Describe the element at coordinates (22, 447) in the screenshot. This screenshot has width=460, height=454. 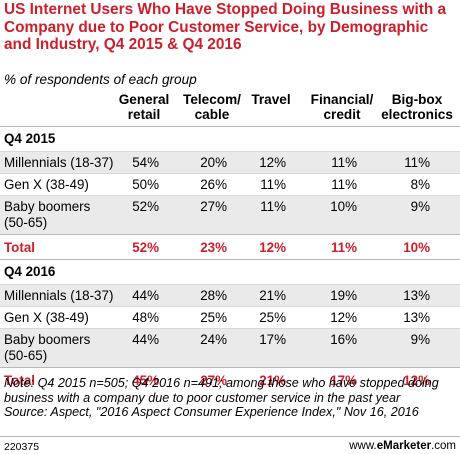
I see `chart-id: 220375` at that location.